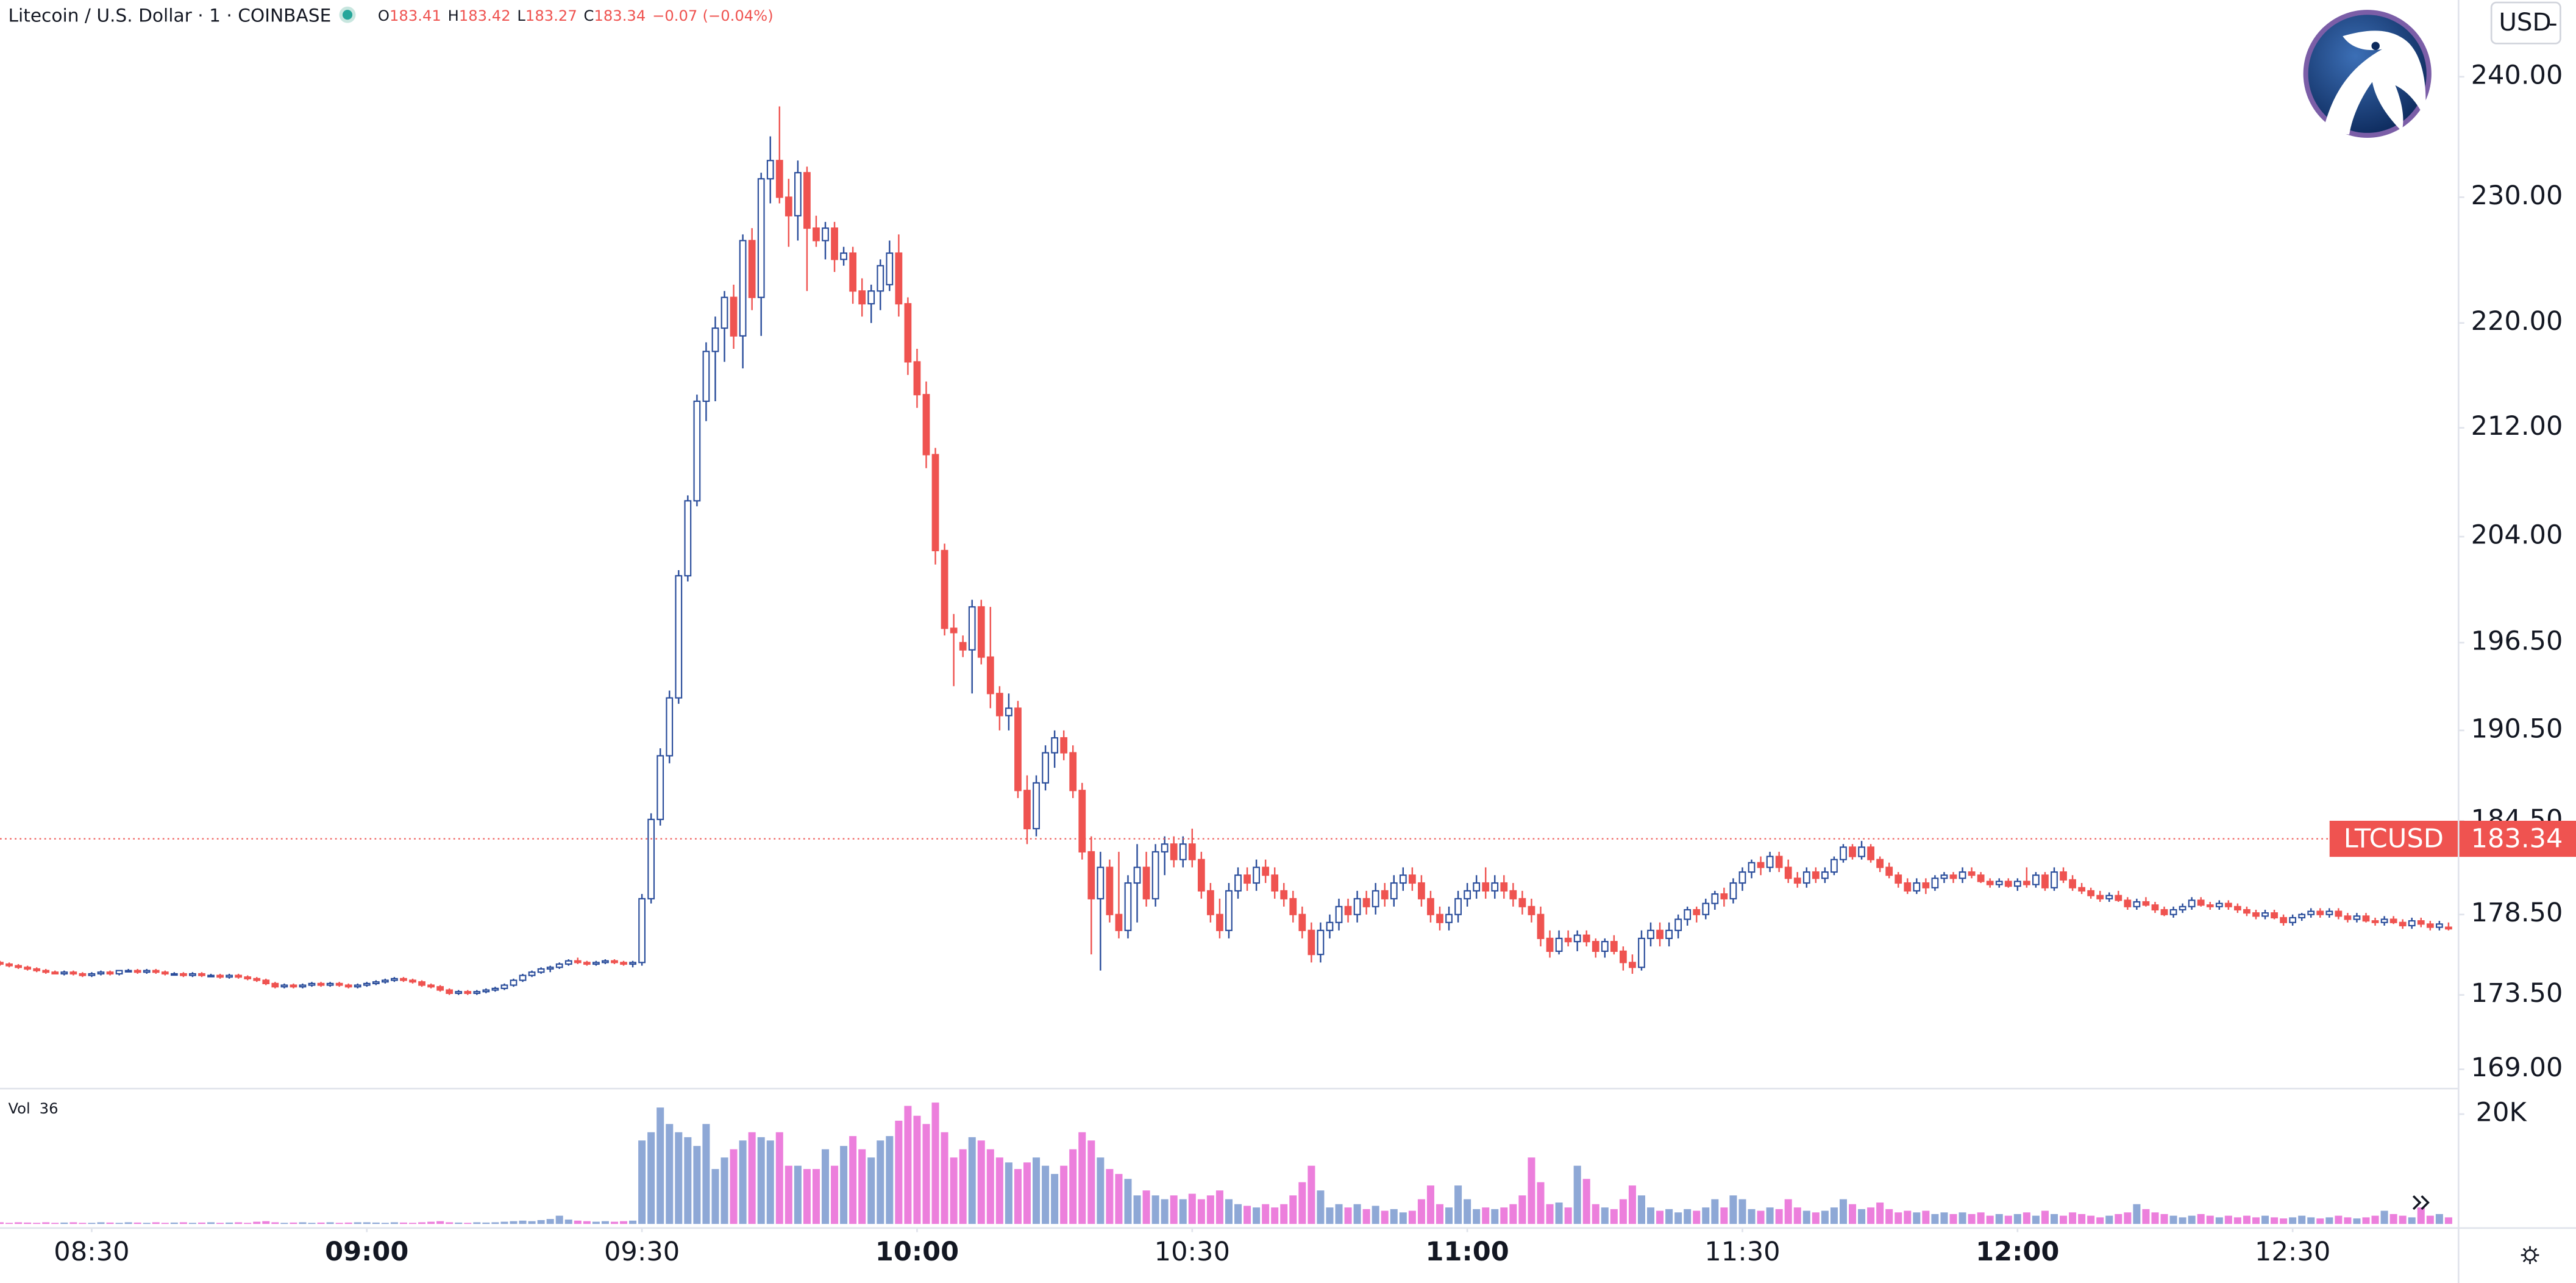 The width and height of the screenshot is (2576, 1283). Describe the element at coordinates (2374, 82) in the screenshot. I see `logo-eagle` at that location.